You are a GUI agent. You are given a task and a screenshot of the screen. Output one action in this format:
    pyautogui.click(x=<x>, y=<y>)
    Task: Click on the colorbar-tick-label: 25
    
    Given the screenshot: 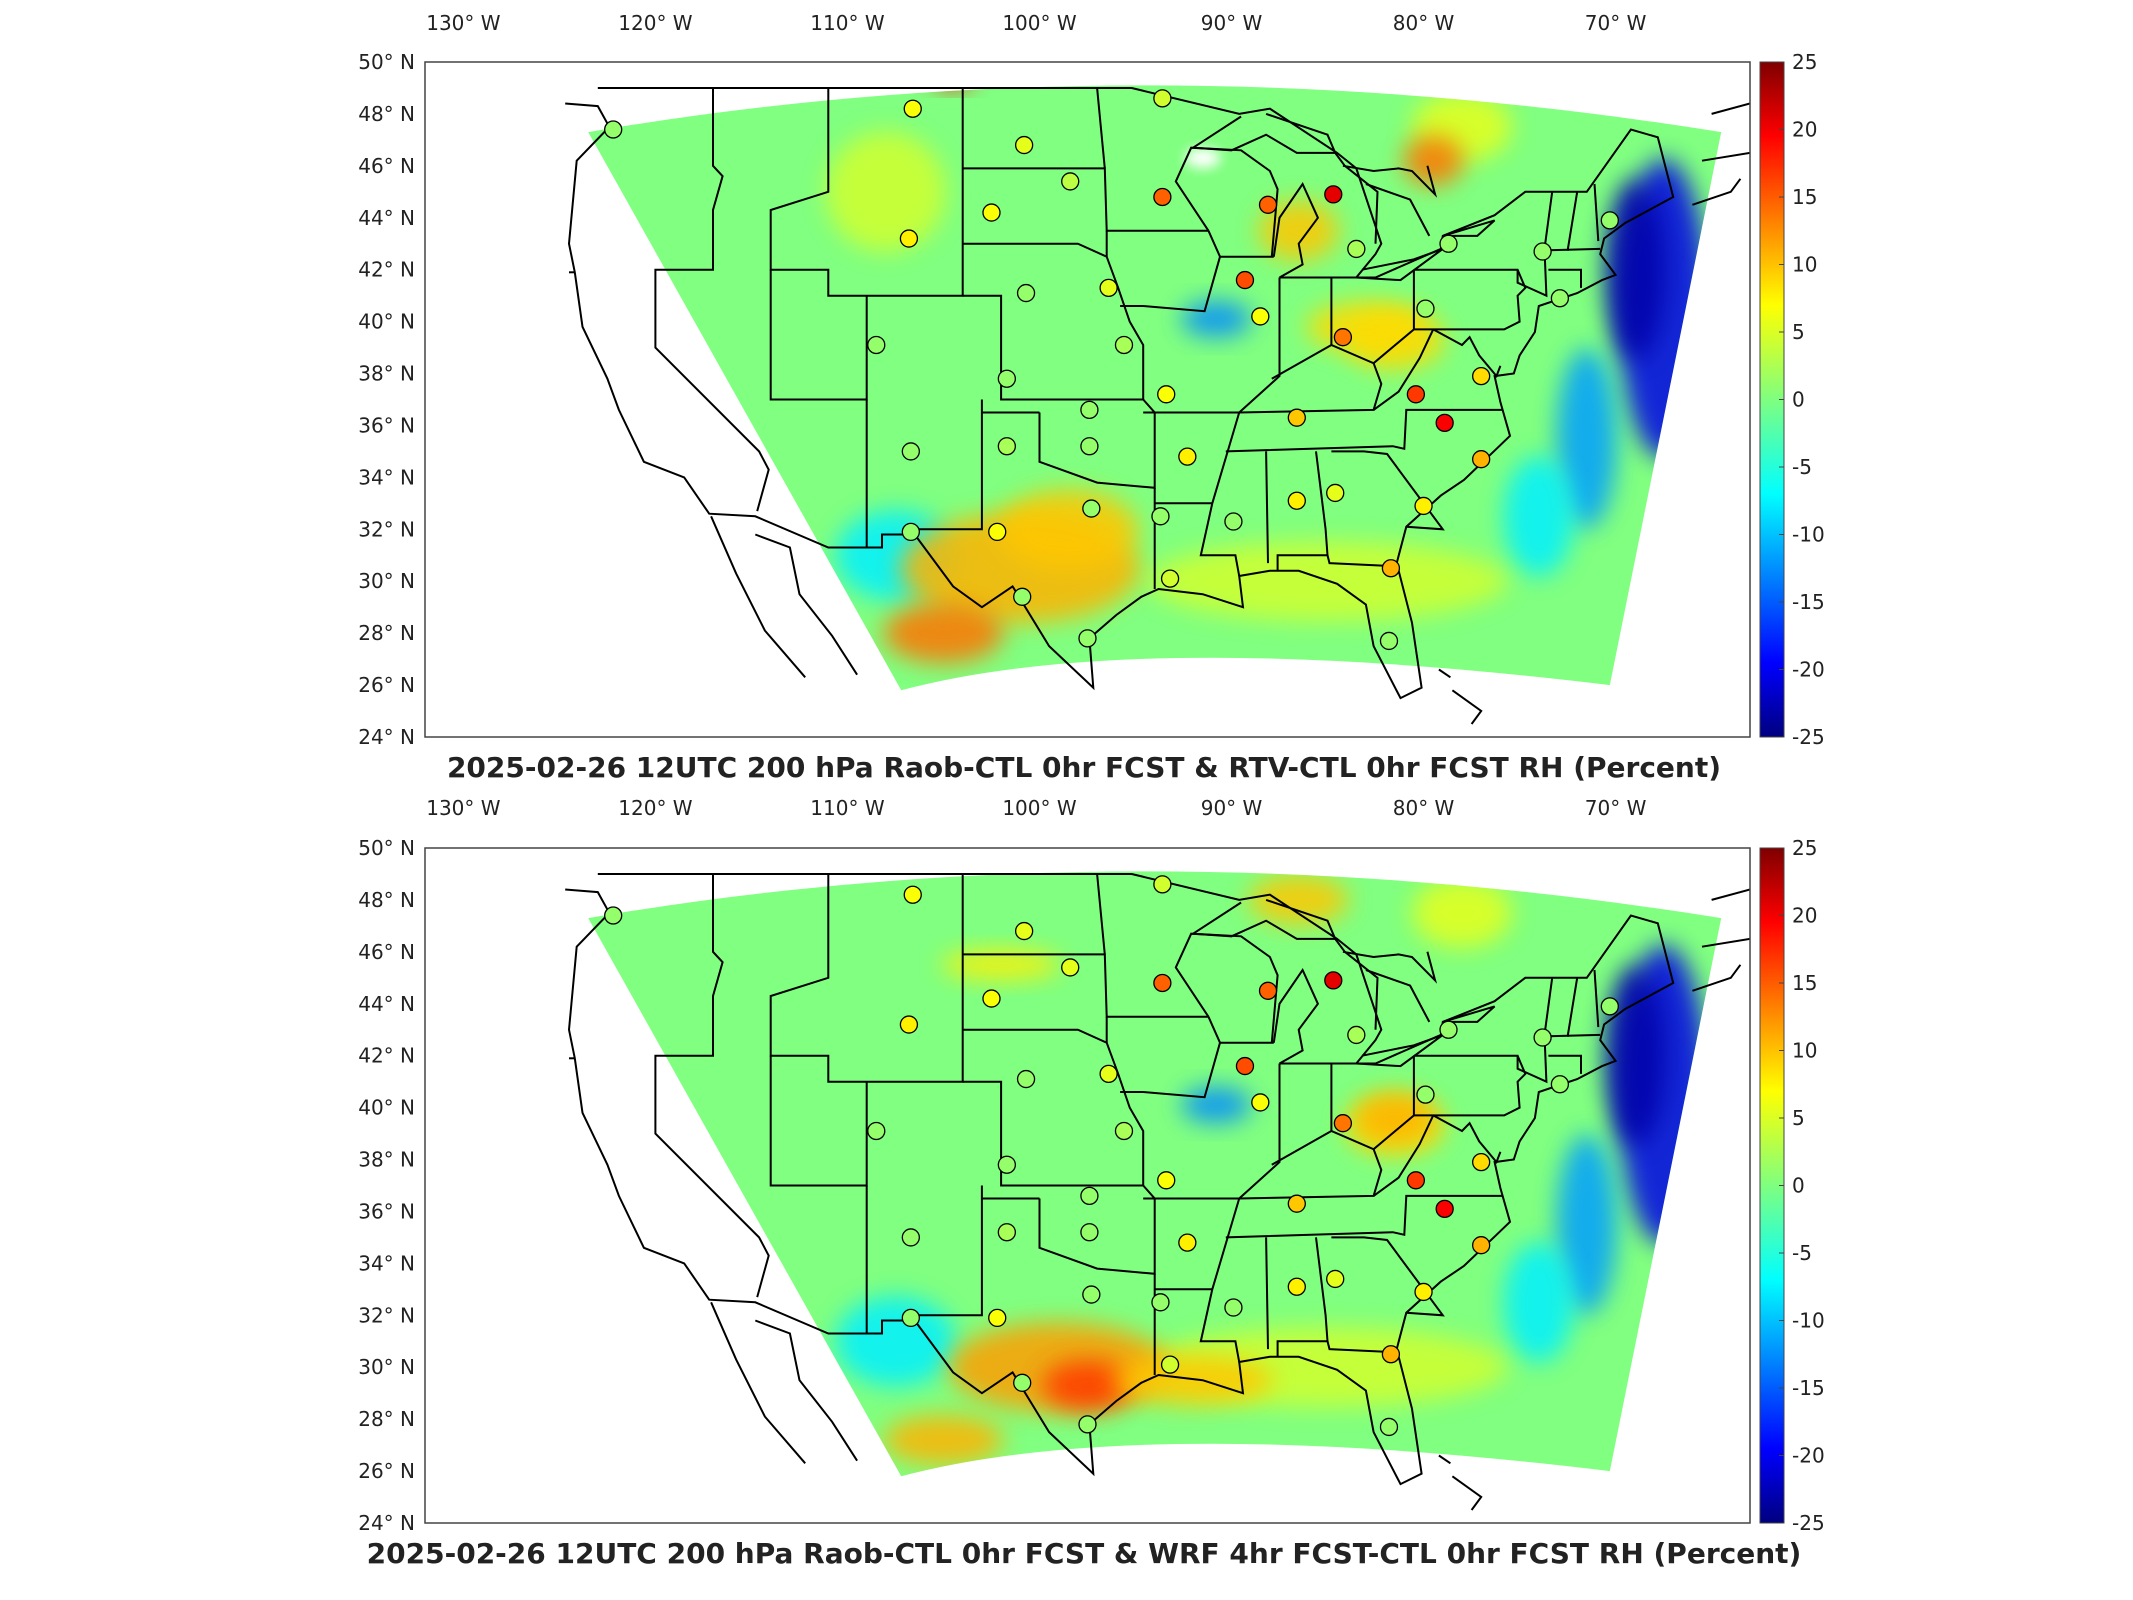 What is the action you would take?
    pyautogui.click(x=1804, y=62)
    